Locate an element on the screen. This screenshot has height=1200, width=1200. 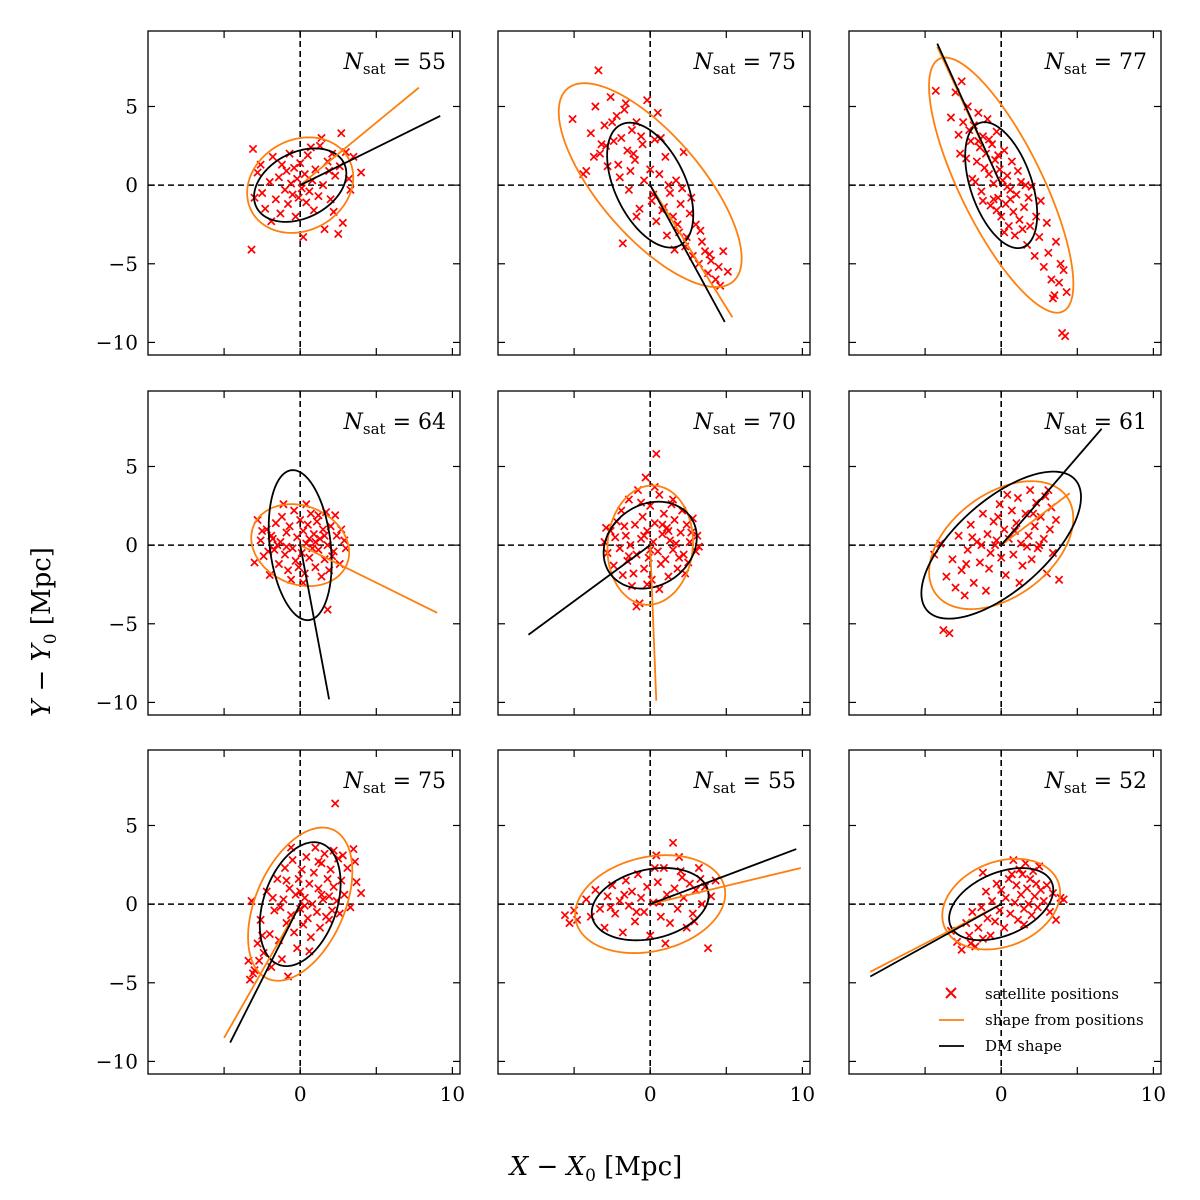
y-axis-title: Y − Y0 [Mpc] is located at coordinates (44, 632).